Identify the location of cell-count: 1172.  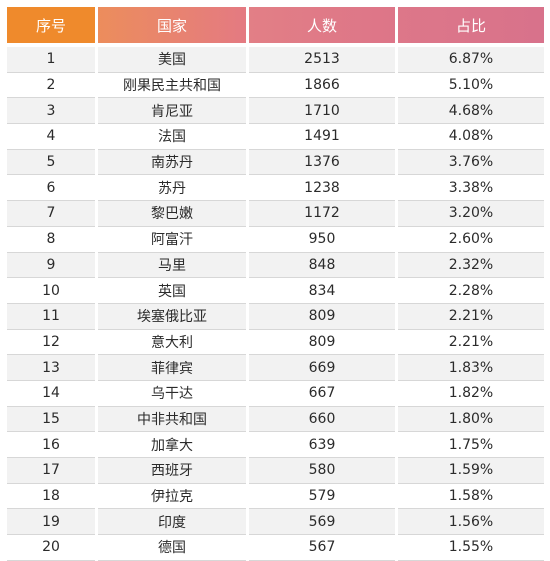
(322, 214).